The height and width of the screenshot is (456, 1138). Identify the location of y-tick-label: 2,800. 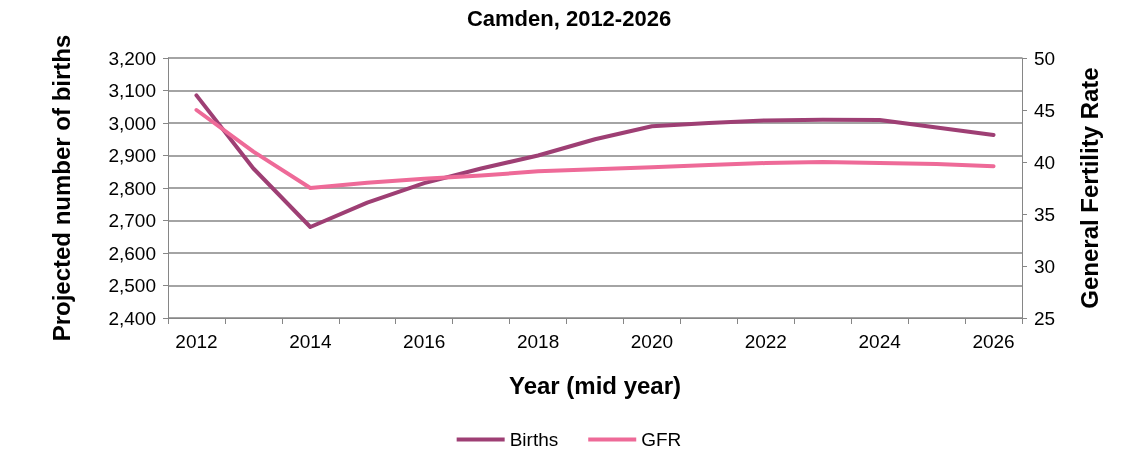
(132, 188).